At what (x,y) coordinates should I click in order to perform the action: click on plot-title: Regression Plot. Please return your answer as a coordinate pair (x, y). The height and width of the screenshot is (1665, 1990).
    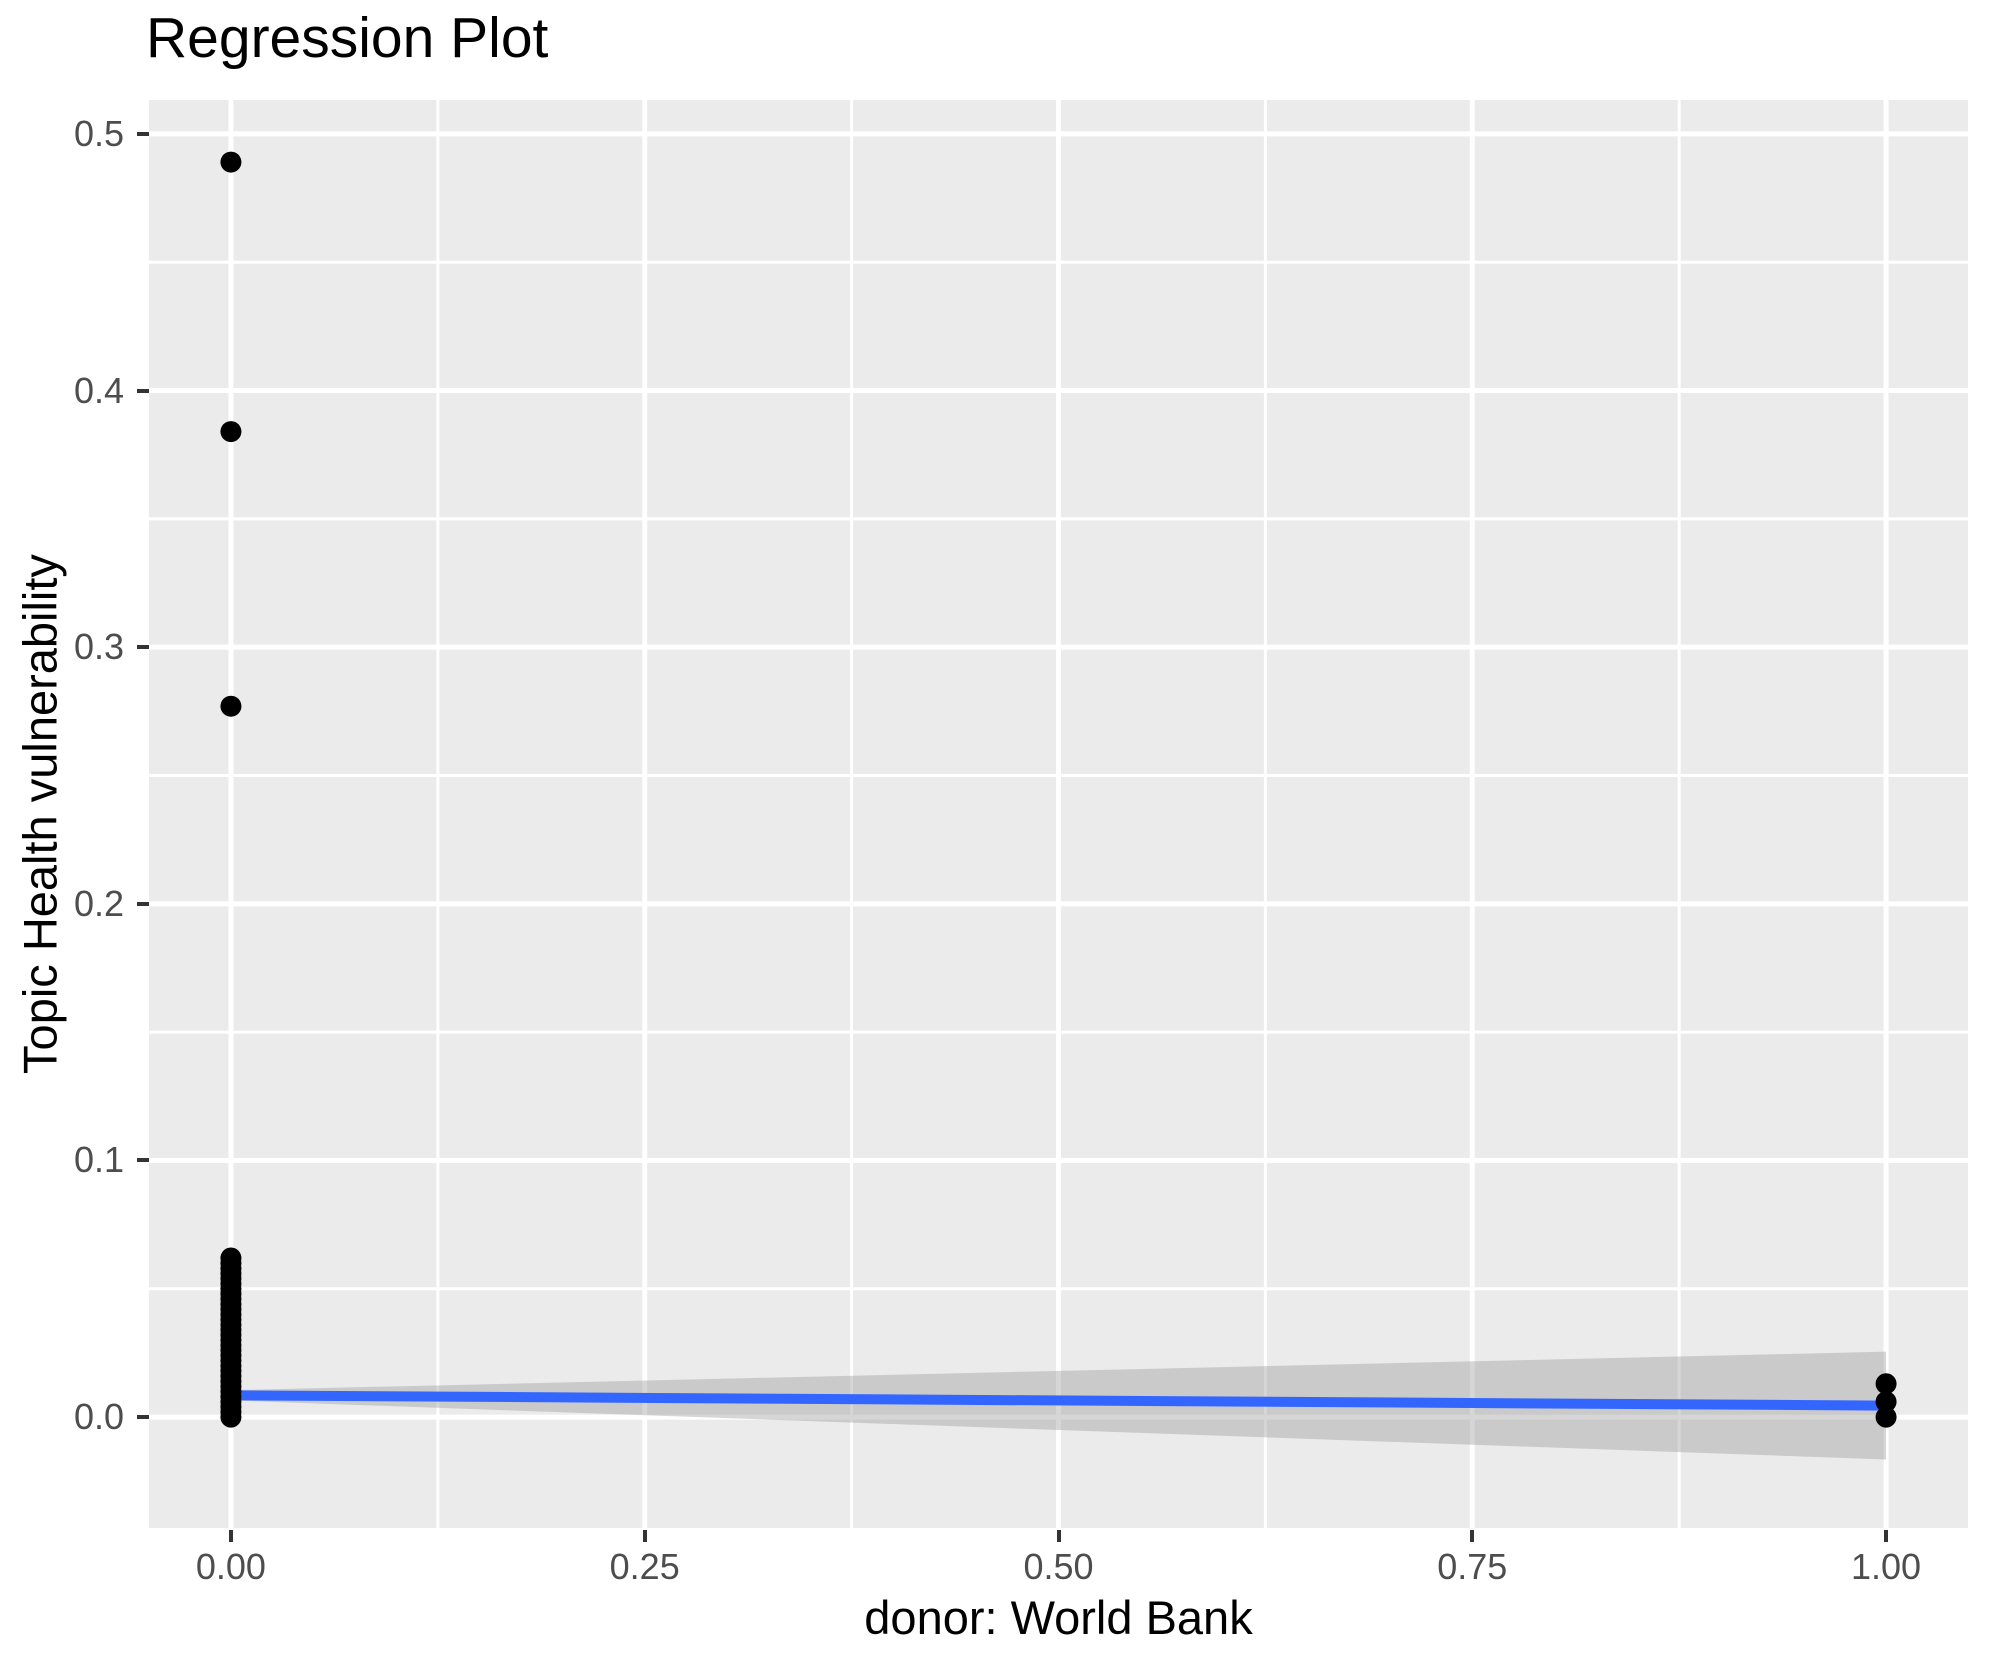
    Looking at the image, I should click on (347, 38).